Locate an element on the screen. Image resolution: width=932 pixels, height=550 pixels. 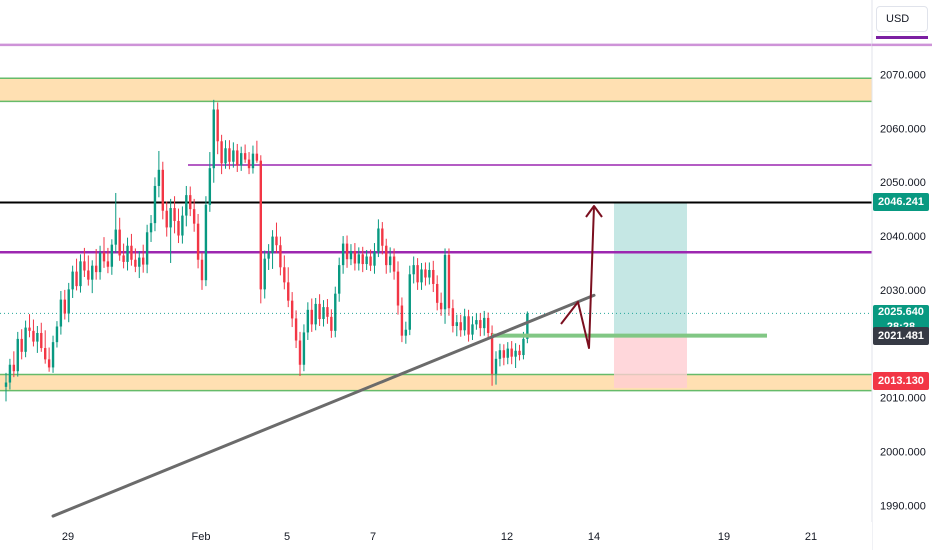
position-stop-area is located at coordinates (650, 361).